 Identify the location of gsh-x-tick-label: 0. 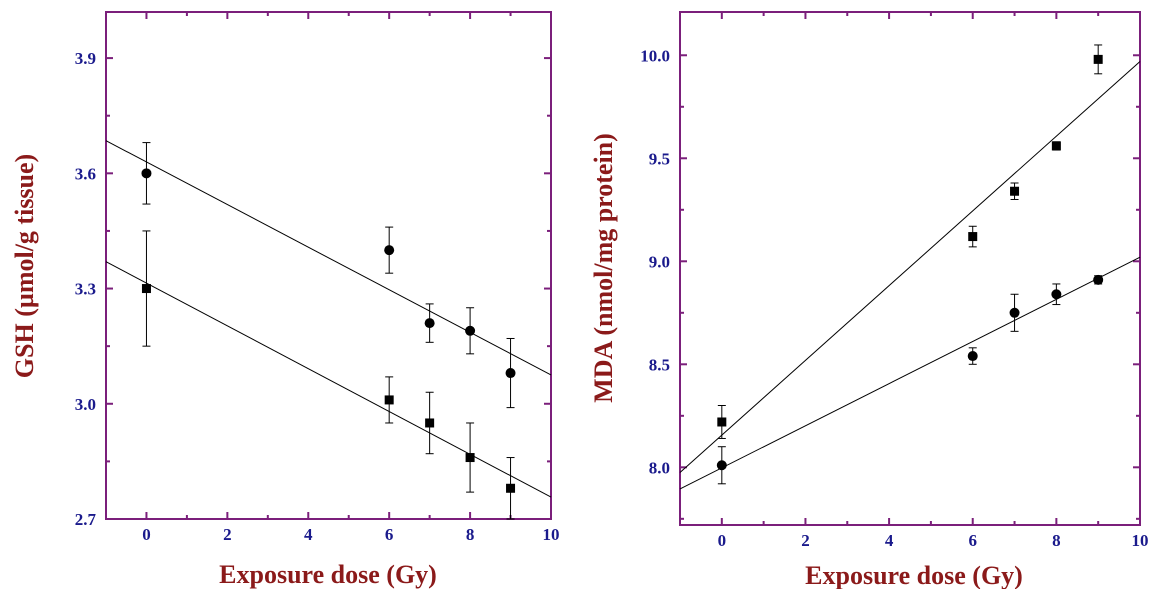
(146, 534).